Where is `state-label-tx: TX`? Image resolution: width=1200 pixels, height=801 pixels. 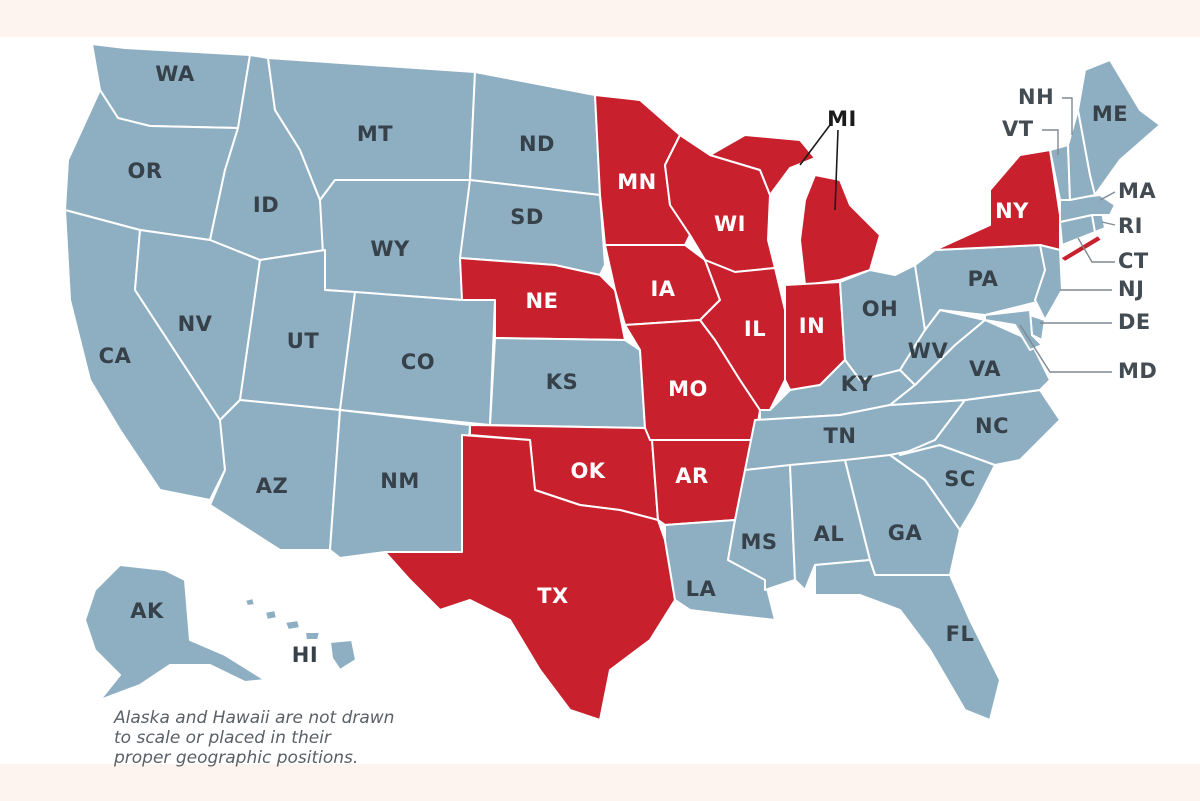
state-label-tx: TX is located at coordinates (553, 596).